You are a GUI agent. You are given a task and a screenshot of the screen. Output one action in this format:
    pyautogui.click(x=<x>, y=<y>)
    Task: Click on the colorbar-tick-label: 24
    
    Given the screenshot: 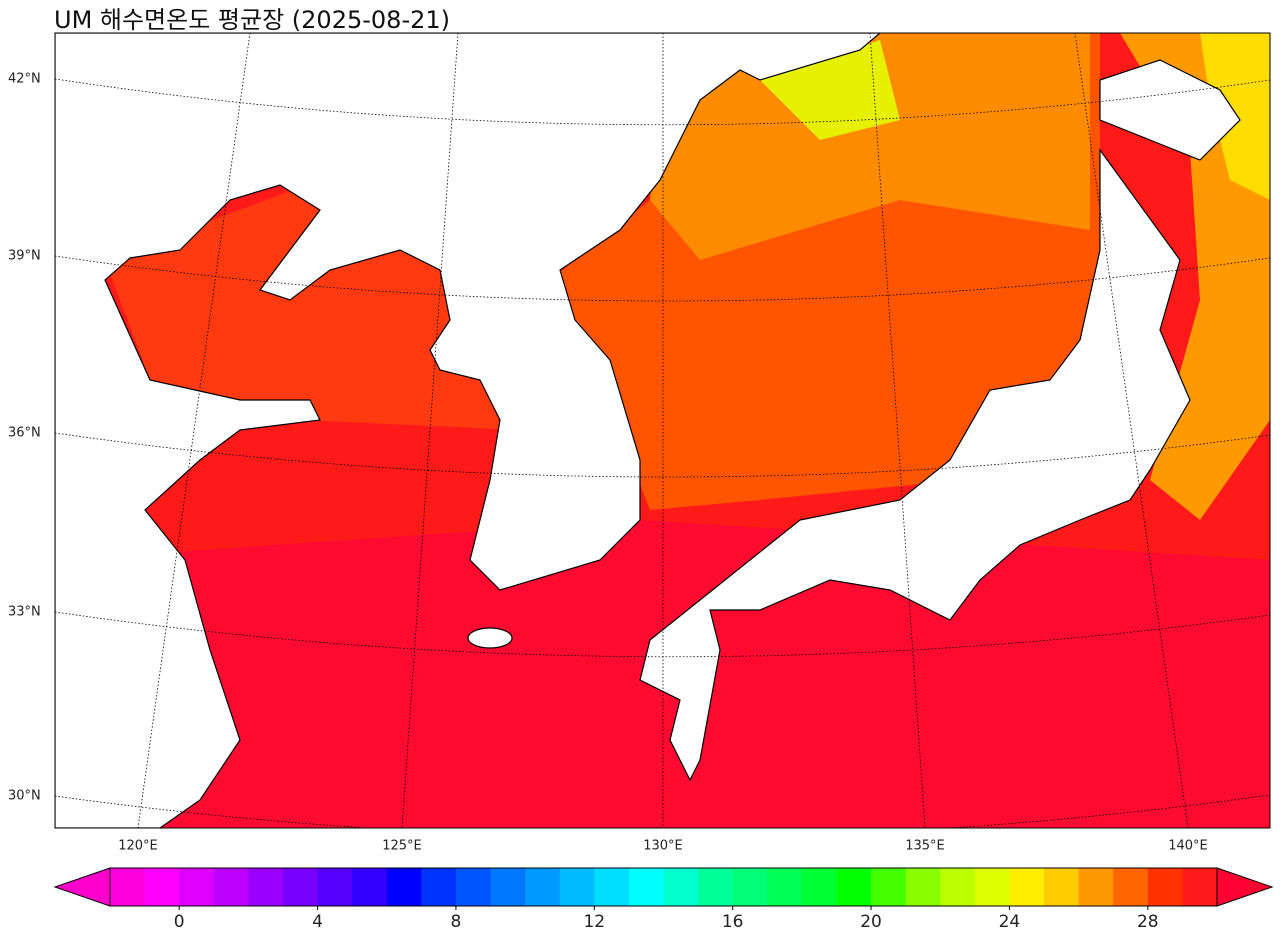 What is the action you would take?
    pyautogui.click(x=1010, y=922)
    